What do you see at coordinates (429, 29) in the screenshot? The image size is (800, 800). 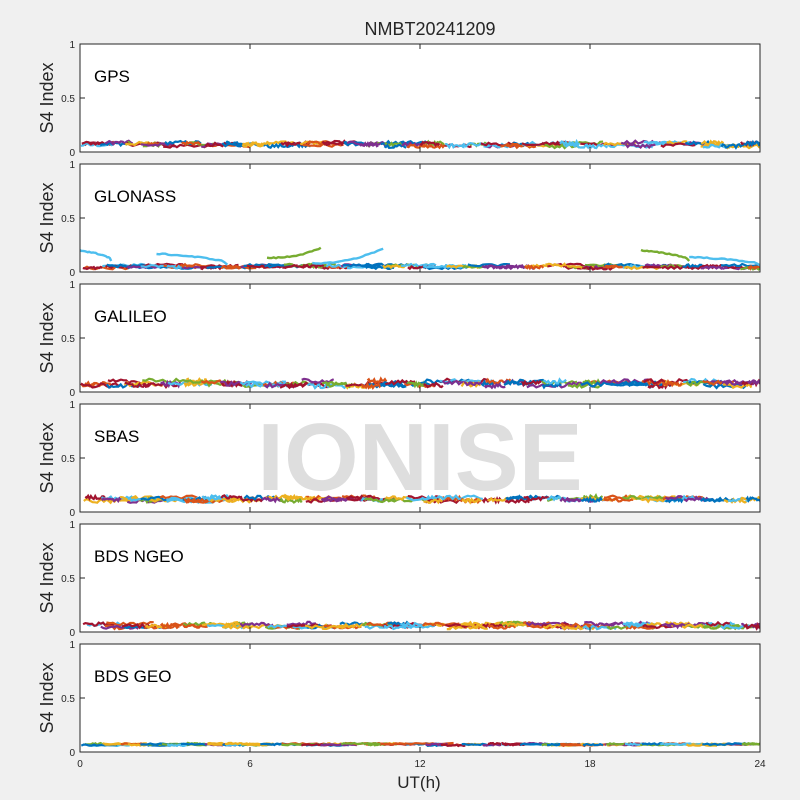 I see `figure-title: NMBT20241209` at bounding box center [429, 29].